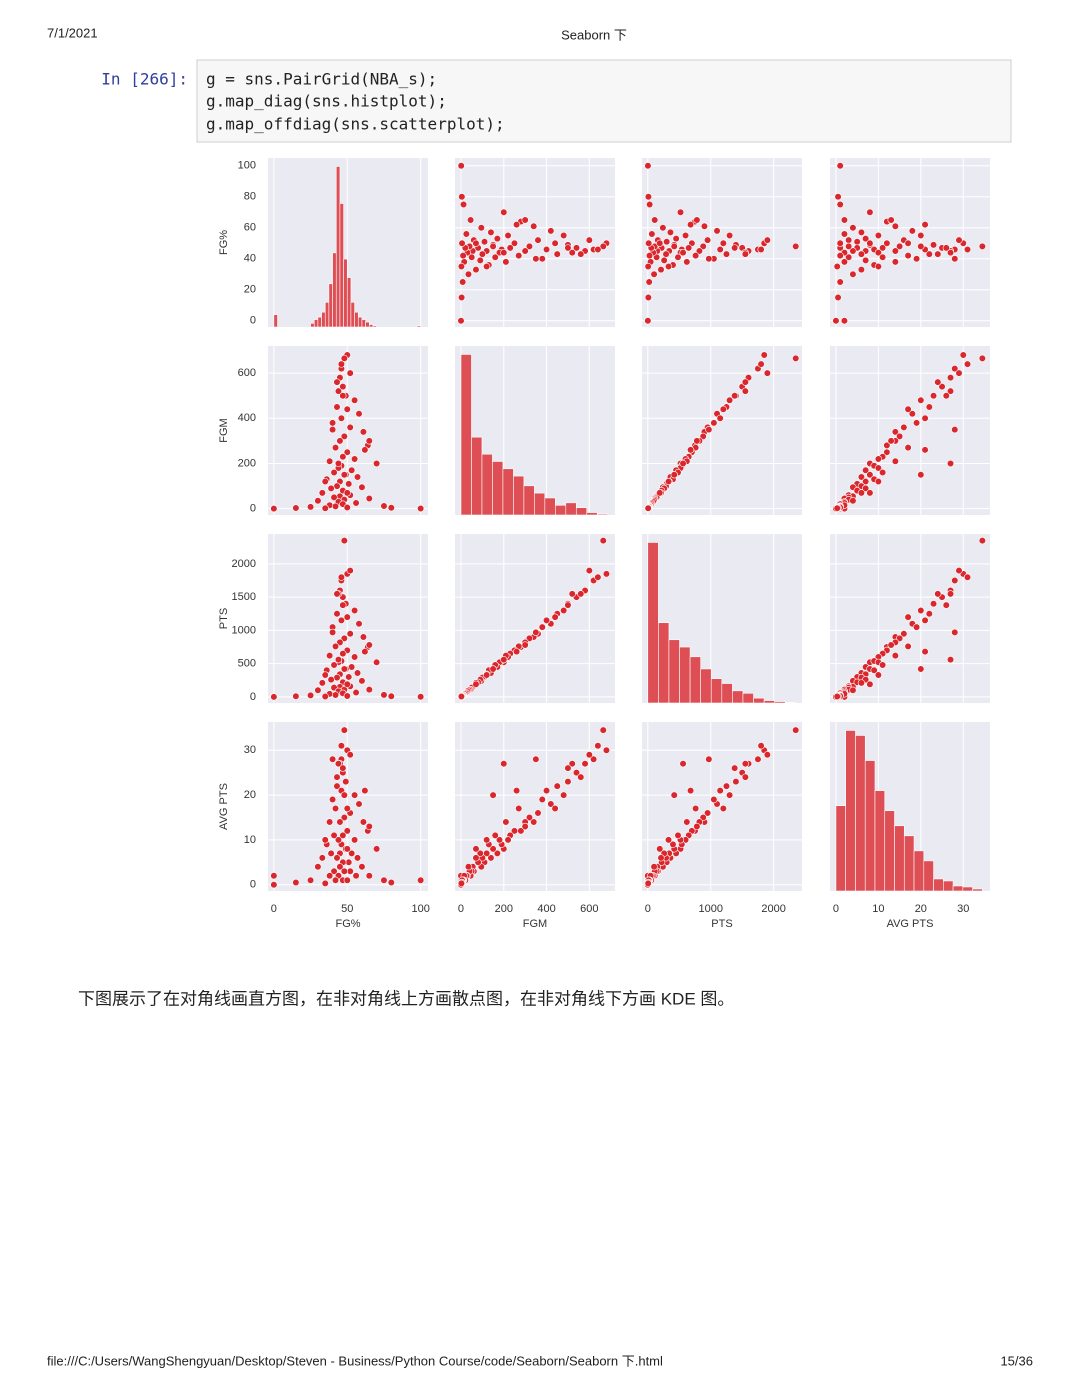 This screenshot has height=1397, width=1080. Describe the element at coordinates (963, 909) in the screenshot. I see `x-tick-label: 30` at that location.